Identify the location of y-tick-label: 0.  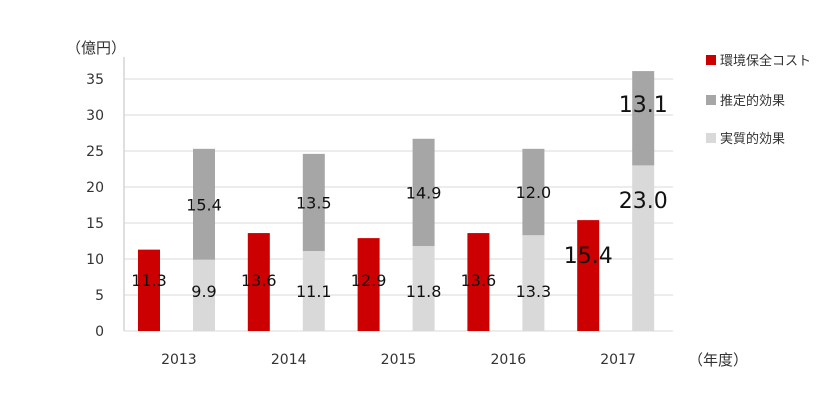
(99, 332).